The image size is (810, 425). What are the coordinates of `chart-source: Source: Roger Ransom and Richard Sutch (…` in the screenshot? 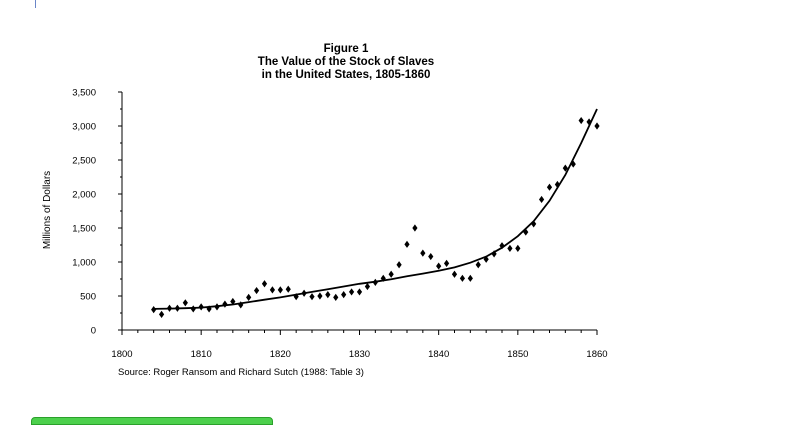 It's located at (241, 372).